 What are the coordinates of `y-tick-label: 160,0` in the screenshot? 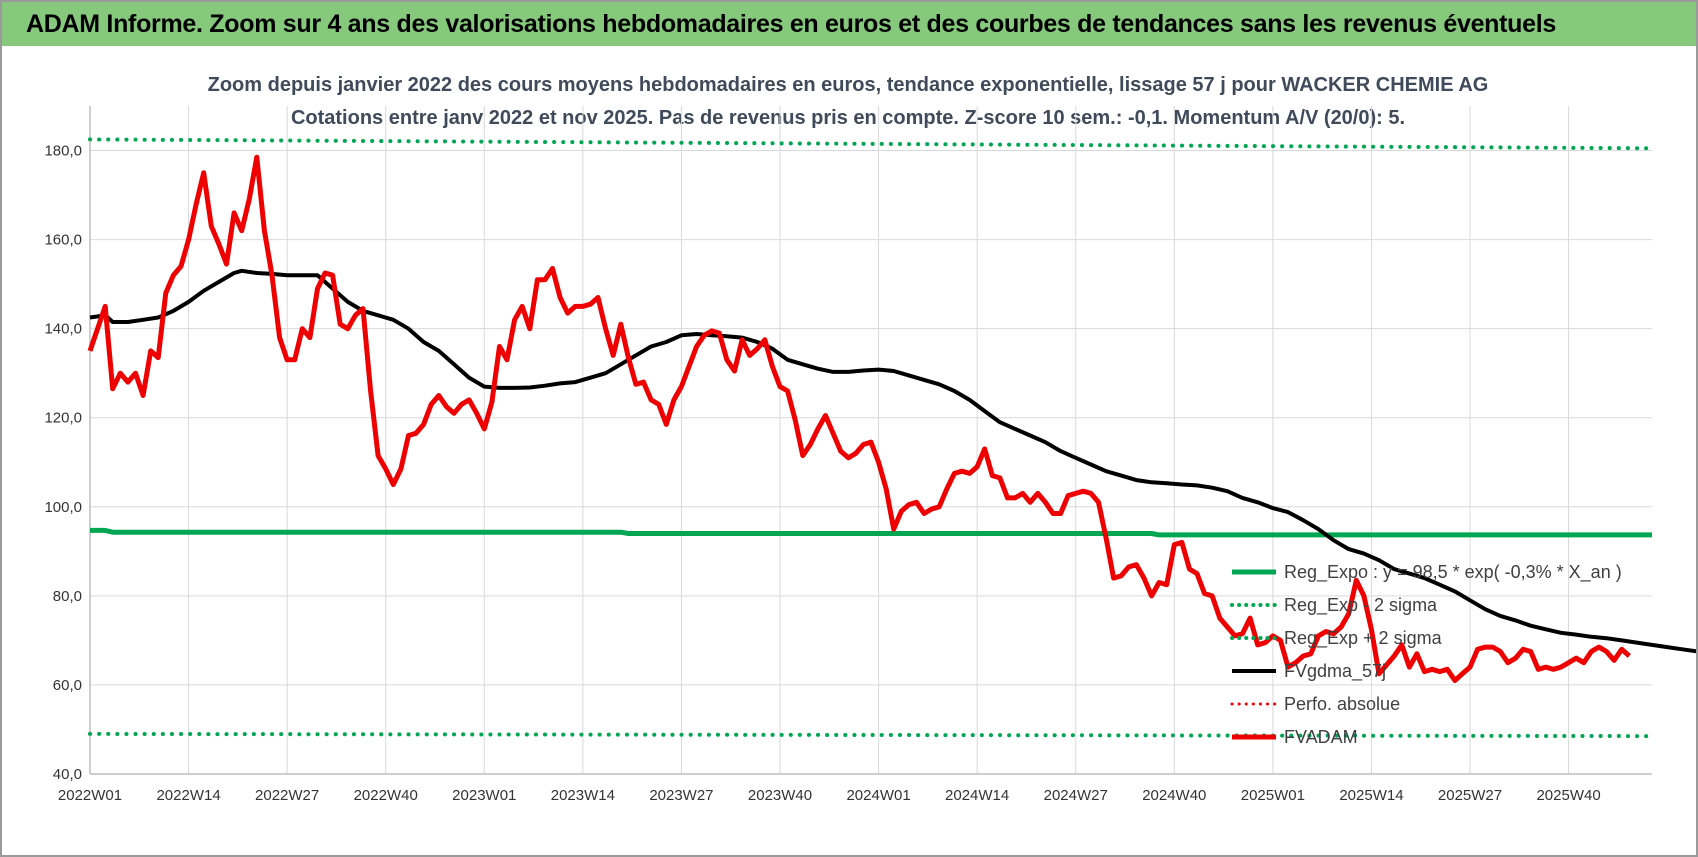 It's located at (63, 240).